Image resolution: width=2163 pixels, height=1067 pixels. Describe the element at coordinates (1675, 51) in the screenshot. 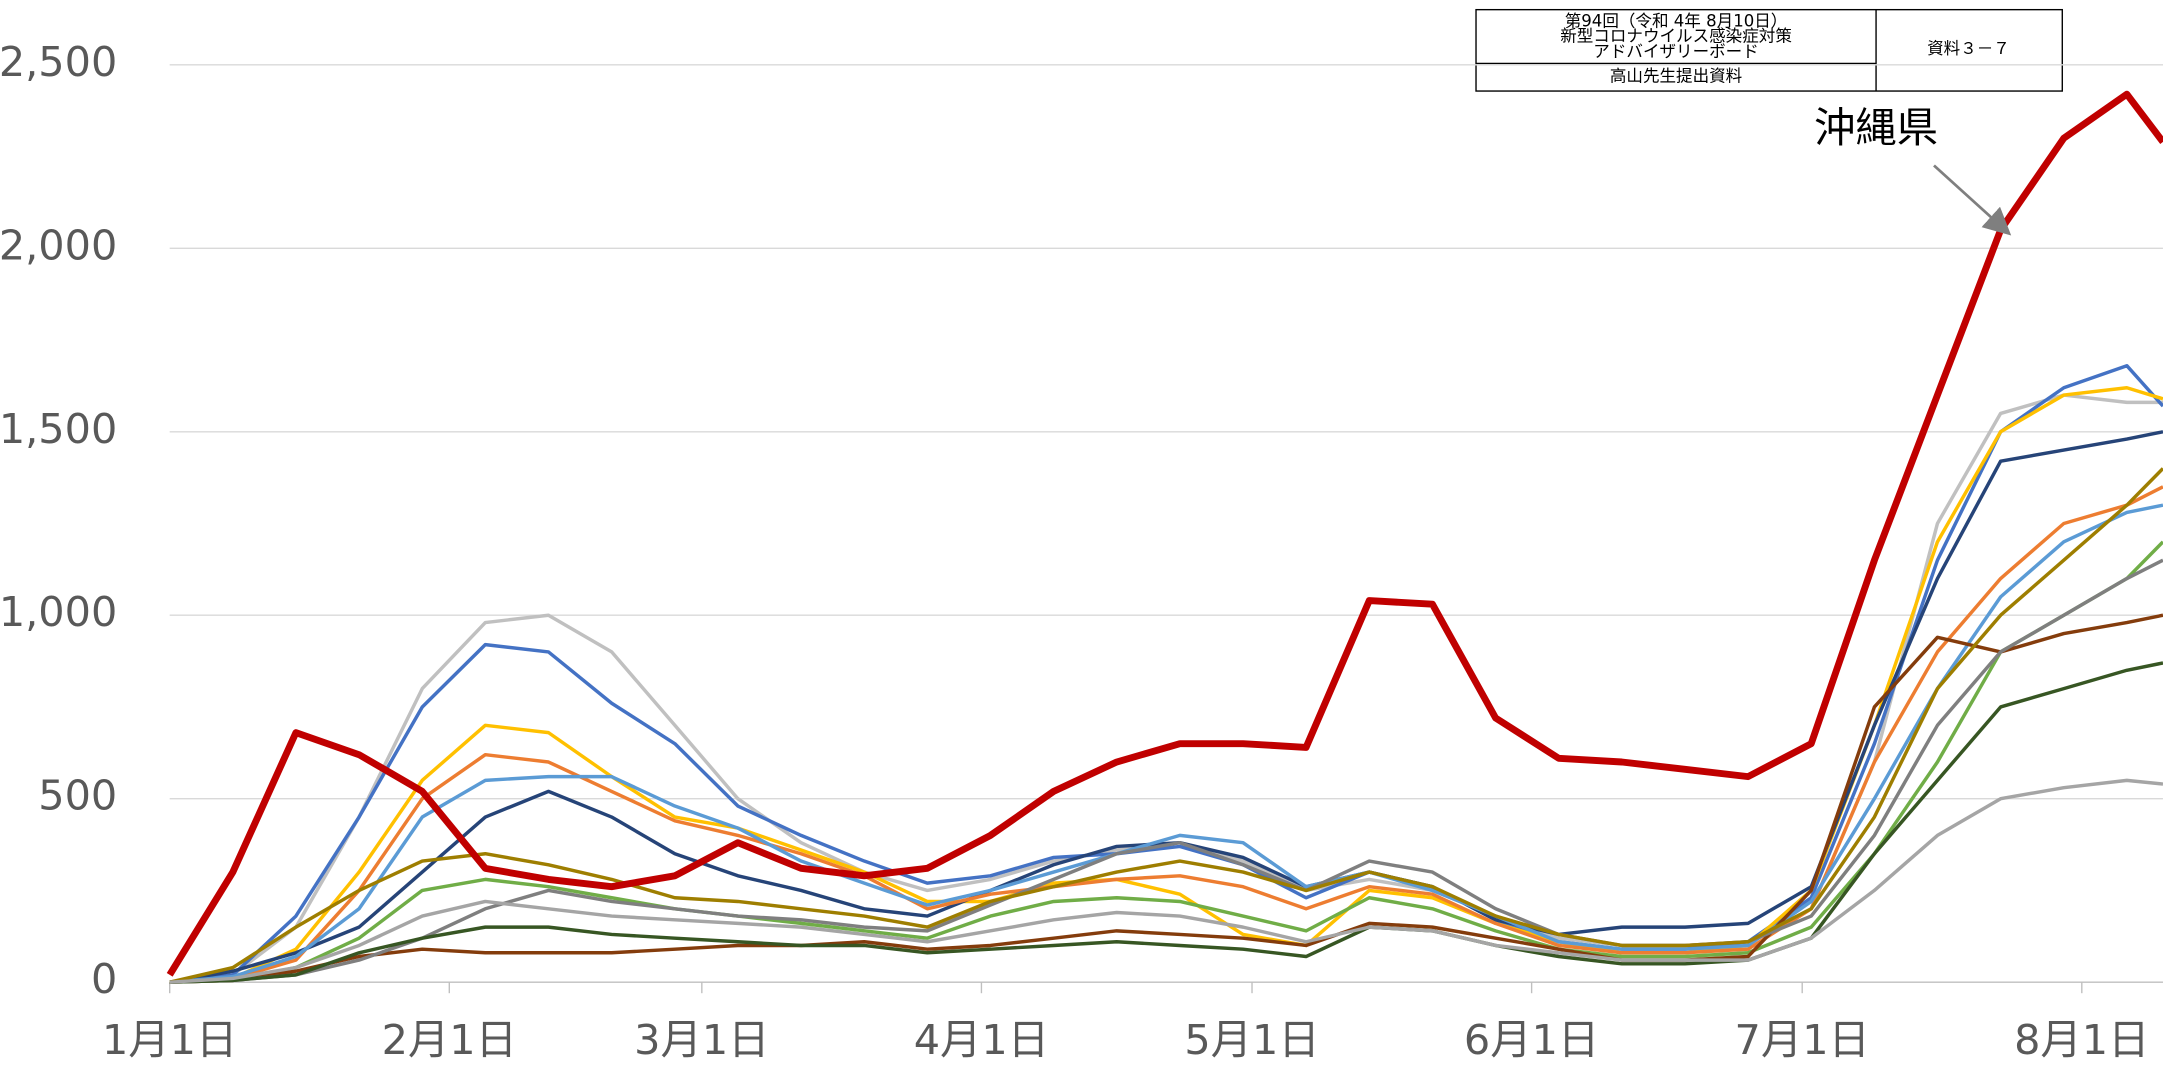

I see `header-line: アドバイザリーボード` at that location.